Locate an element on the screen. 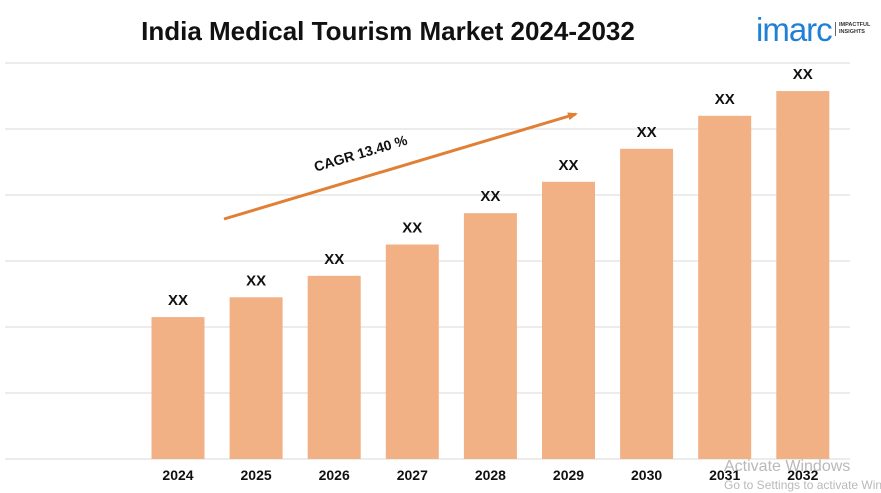 Image resolution: width=881 pixels, height=493 pixels. bar-2032 is located at coordinates (803, 275).